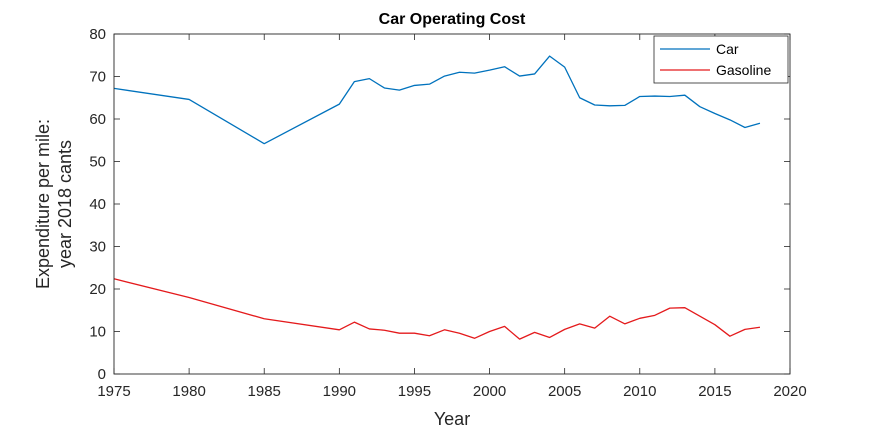 The width and height of the screenshot is (872, 432). What do you see at coordinates (65, 204) in the screenshot?
I see `y-axis-label-line-2: year 2018 cants` at bounding box center [65, 204].